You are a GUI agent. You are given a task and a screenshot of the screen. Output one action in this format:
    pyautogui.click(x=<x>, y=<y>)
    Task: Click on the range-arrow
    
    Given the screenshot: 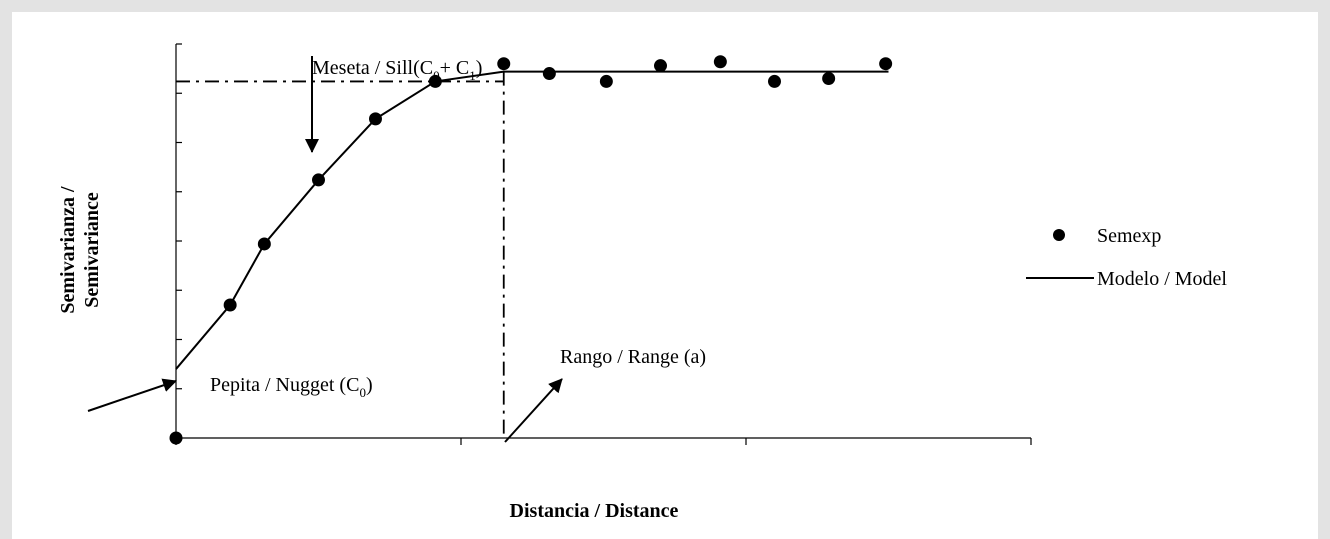 What is the action you would take?
    pyautogui.click(x=533, y=410)
    